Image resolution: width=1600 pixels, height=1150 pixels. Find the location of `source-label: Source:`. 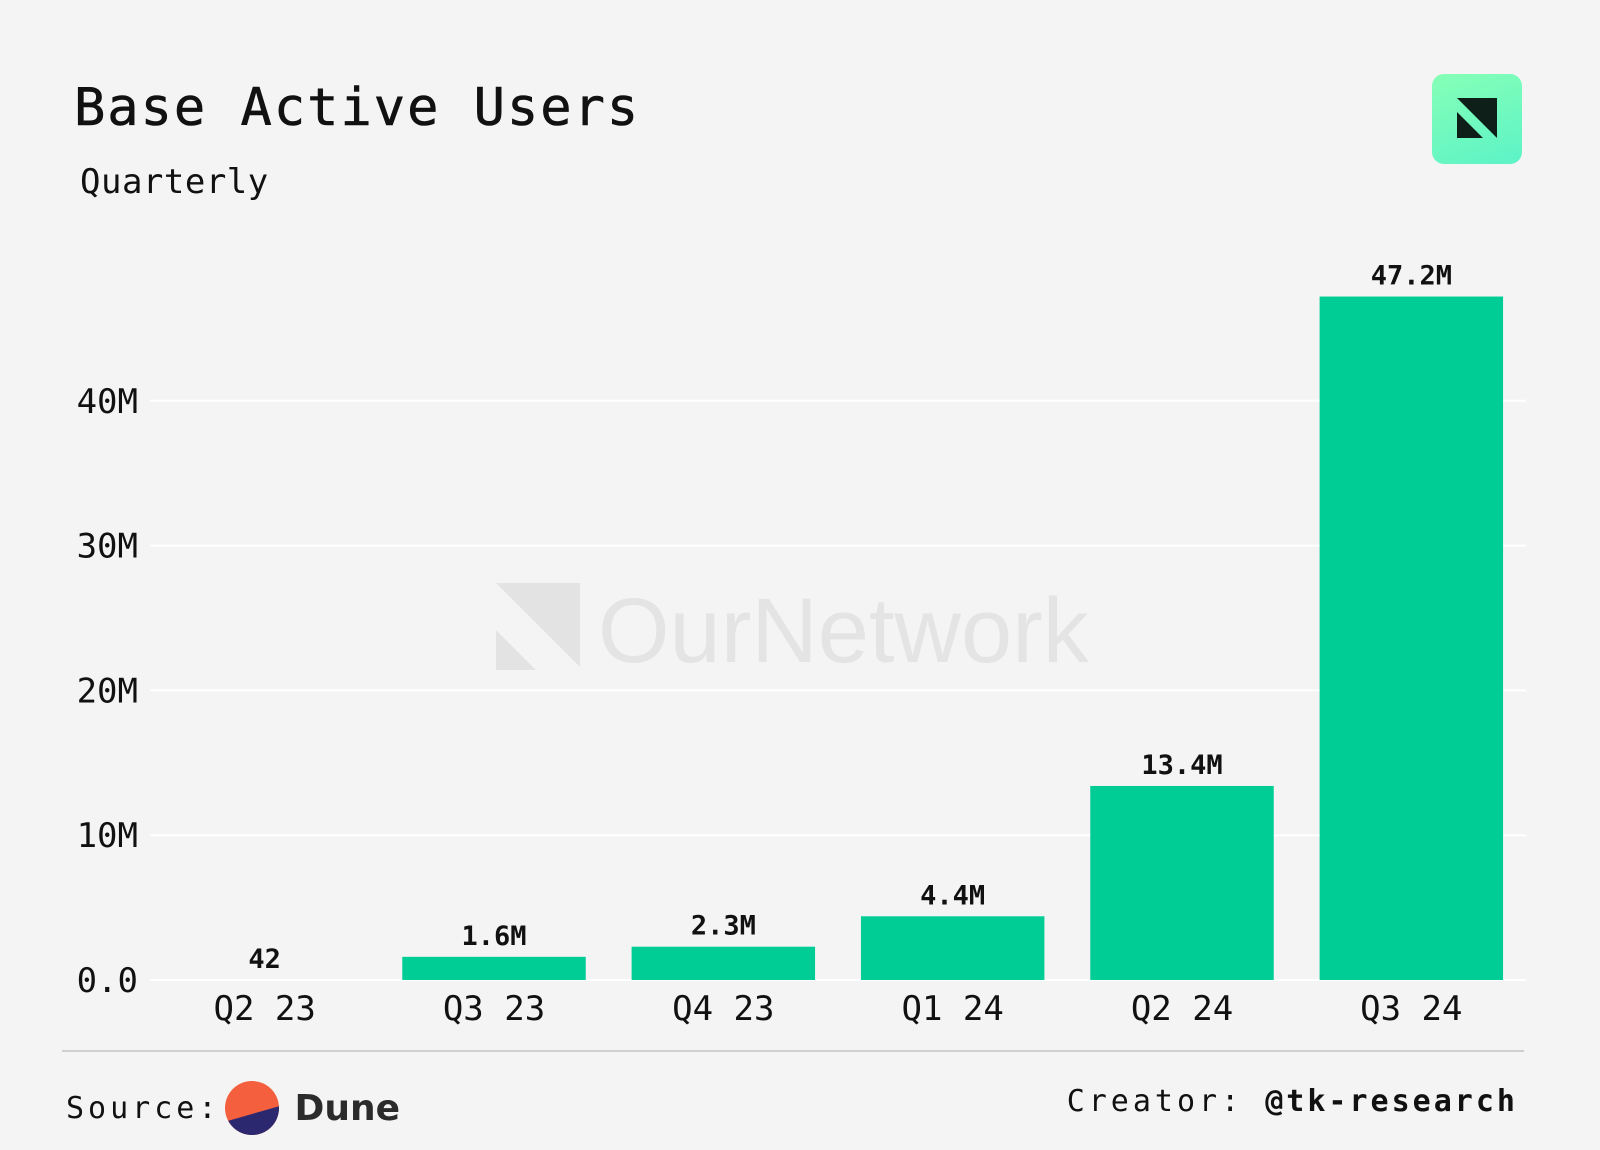

source-label: Source: is located at coordinates (143, 1108).